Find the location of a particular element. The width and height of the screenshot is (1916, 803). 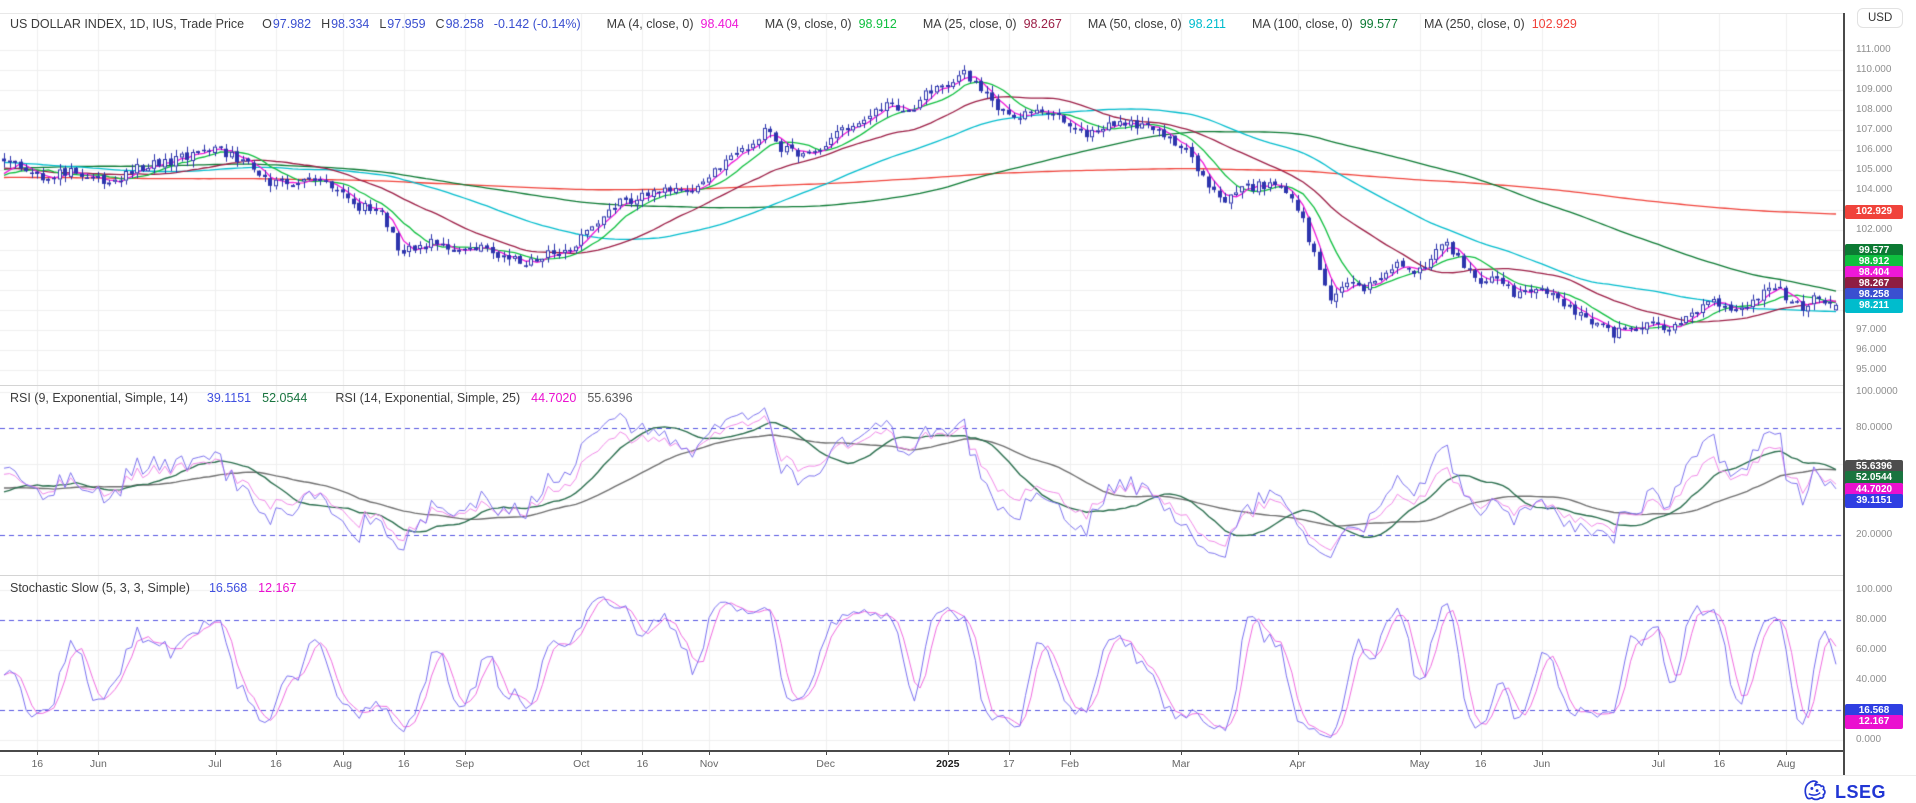

lseg-crest-icon is located at coordinates (1815, 790).